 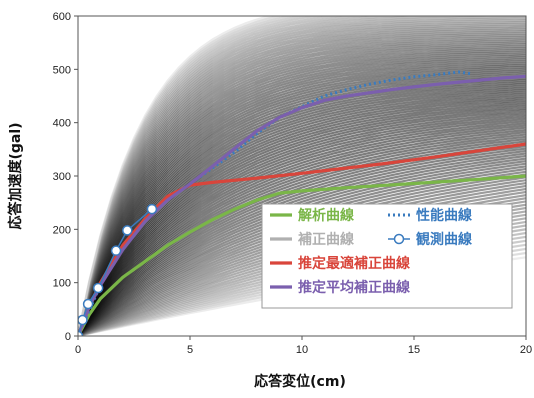 What do you see at coordinates (325, 239) in the screenshot?
I see `legend-label: 補正曲線` at bounding box center [325, 239].